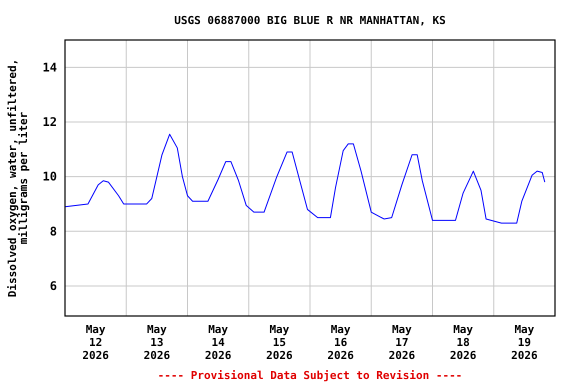  Describe the element at coordinates (218, 342) in the screenshot. I see `x-tick-label: May 14 2026` at that location.